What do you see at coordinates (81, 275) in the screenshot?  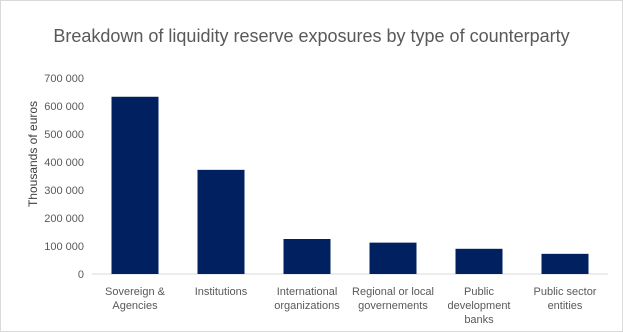 I see `y-tick-label: 0` at bounding box center [81, 275].